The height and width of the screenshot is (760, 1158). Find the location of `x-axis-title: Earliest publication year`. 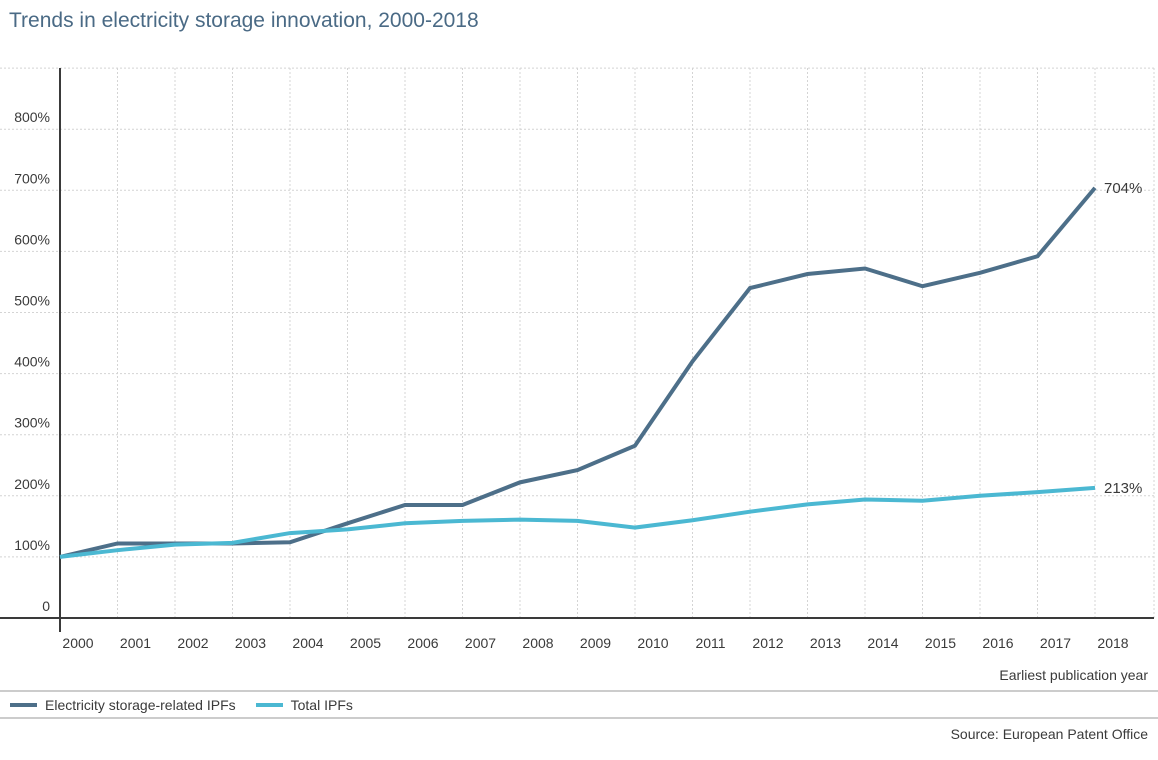

x-axis-title: Earliest publication year is located at coordinates (1073, 675).